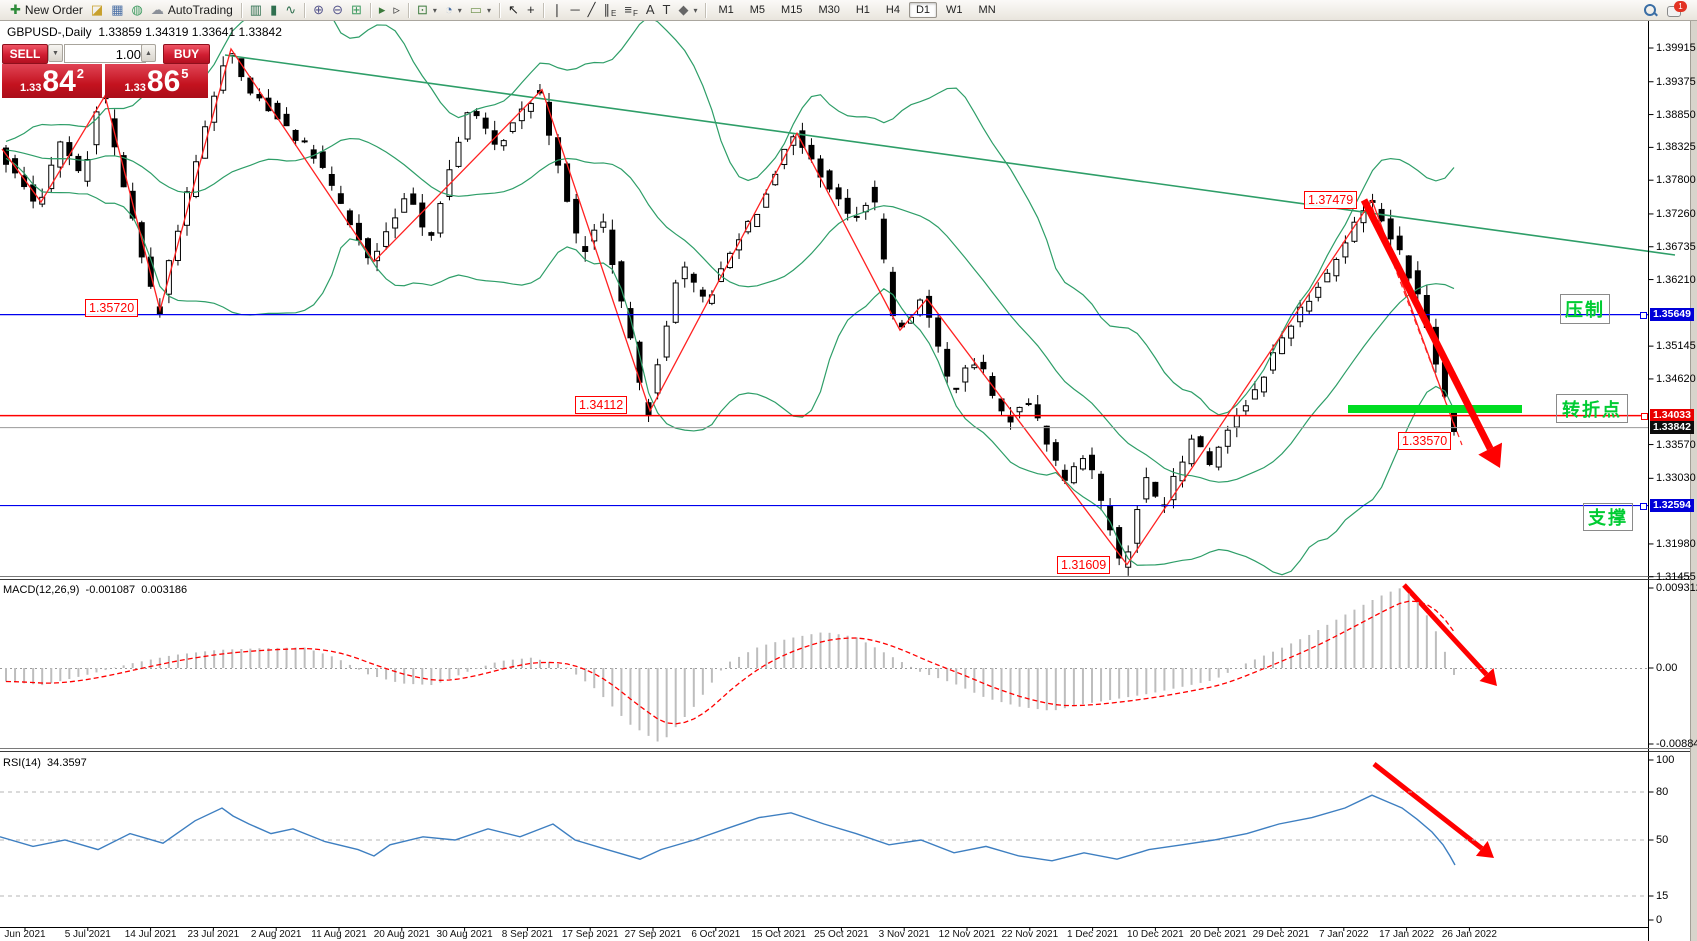 This screenshot has height=941, width=1697. What do you see at coordinates (1592, 408) in the screenshot?
I see `pivot-label: 转折点` at bounding box center [1592, 408].